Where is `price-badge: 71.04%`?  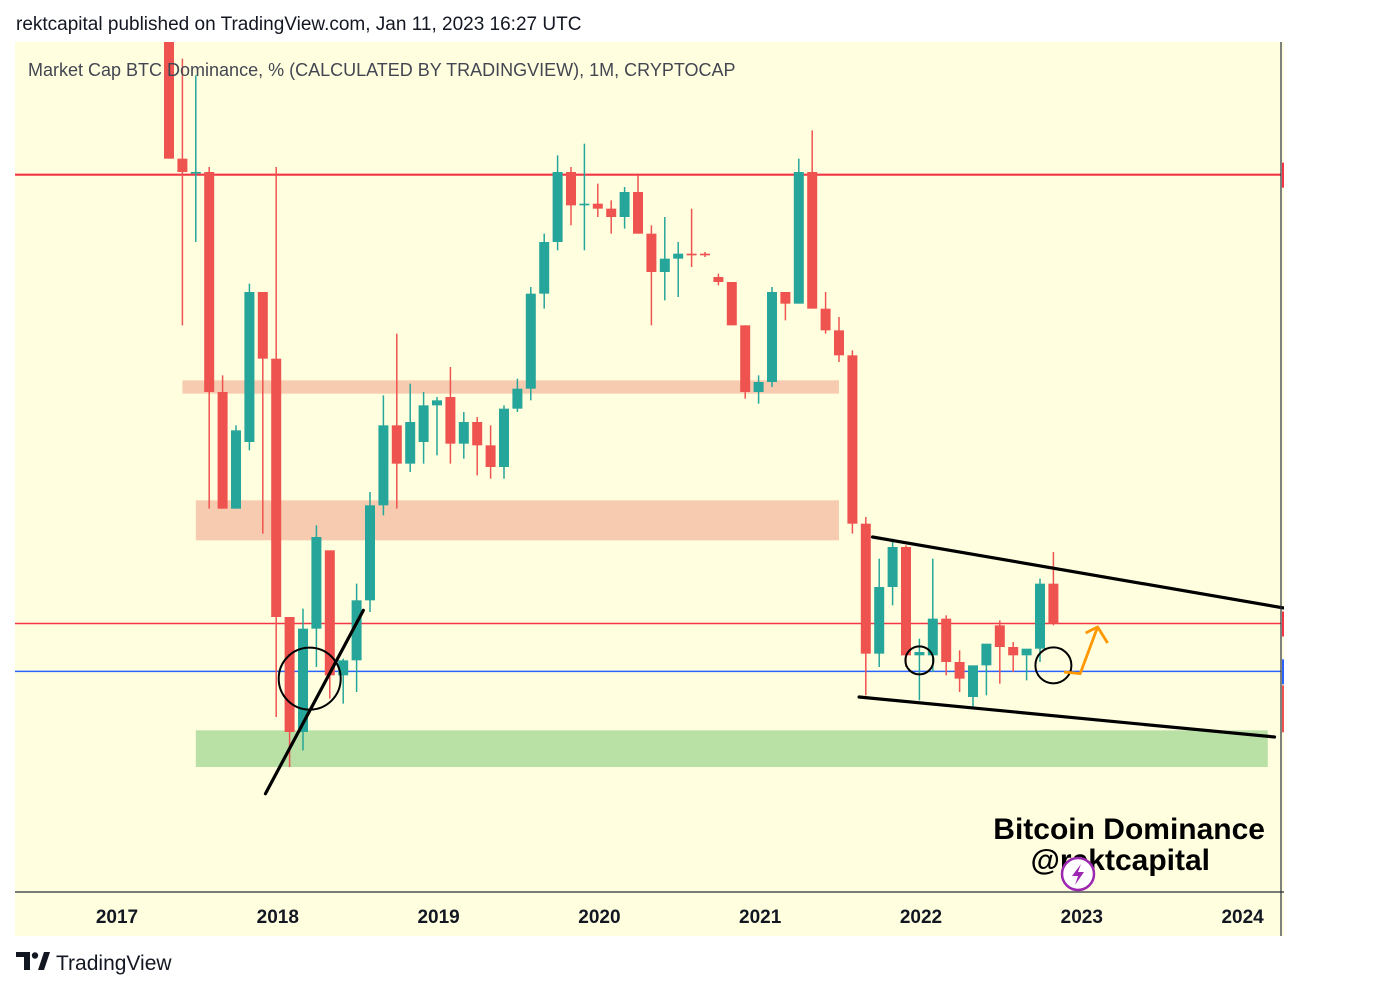
price-badge: 71.04% is located at coordinates (1283, 175).